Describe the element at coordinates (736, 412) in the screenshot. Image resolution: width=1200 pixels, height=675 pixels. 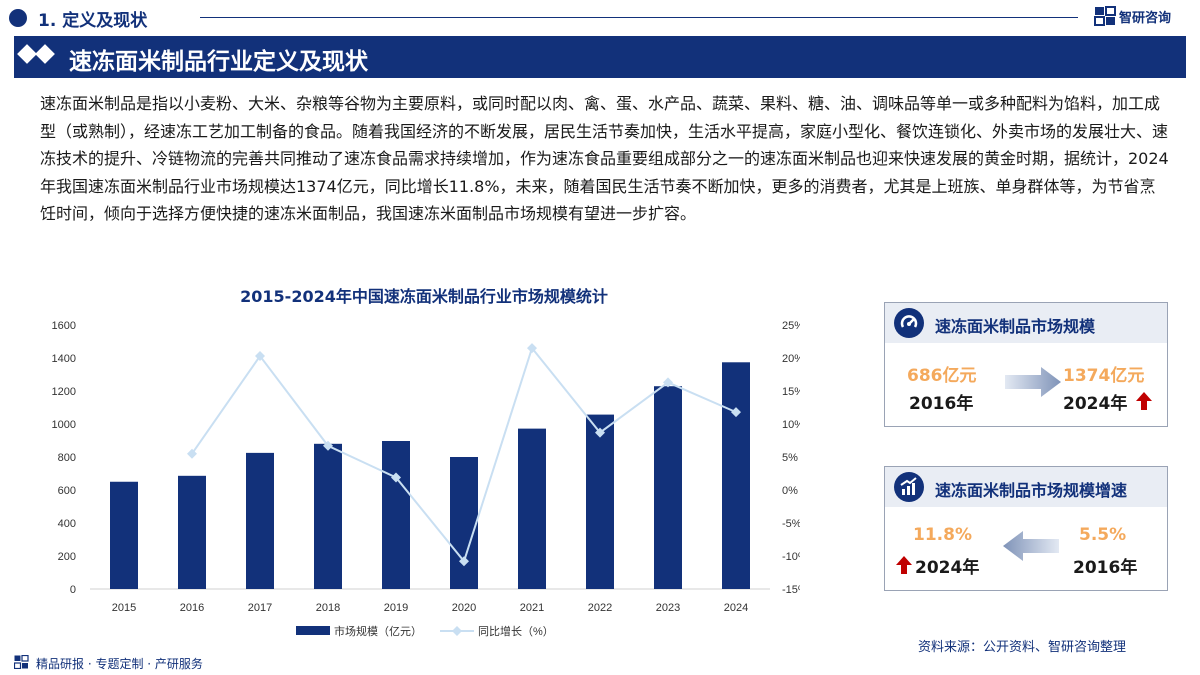
I see `growth-point-2024` at that location.